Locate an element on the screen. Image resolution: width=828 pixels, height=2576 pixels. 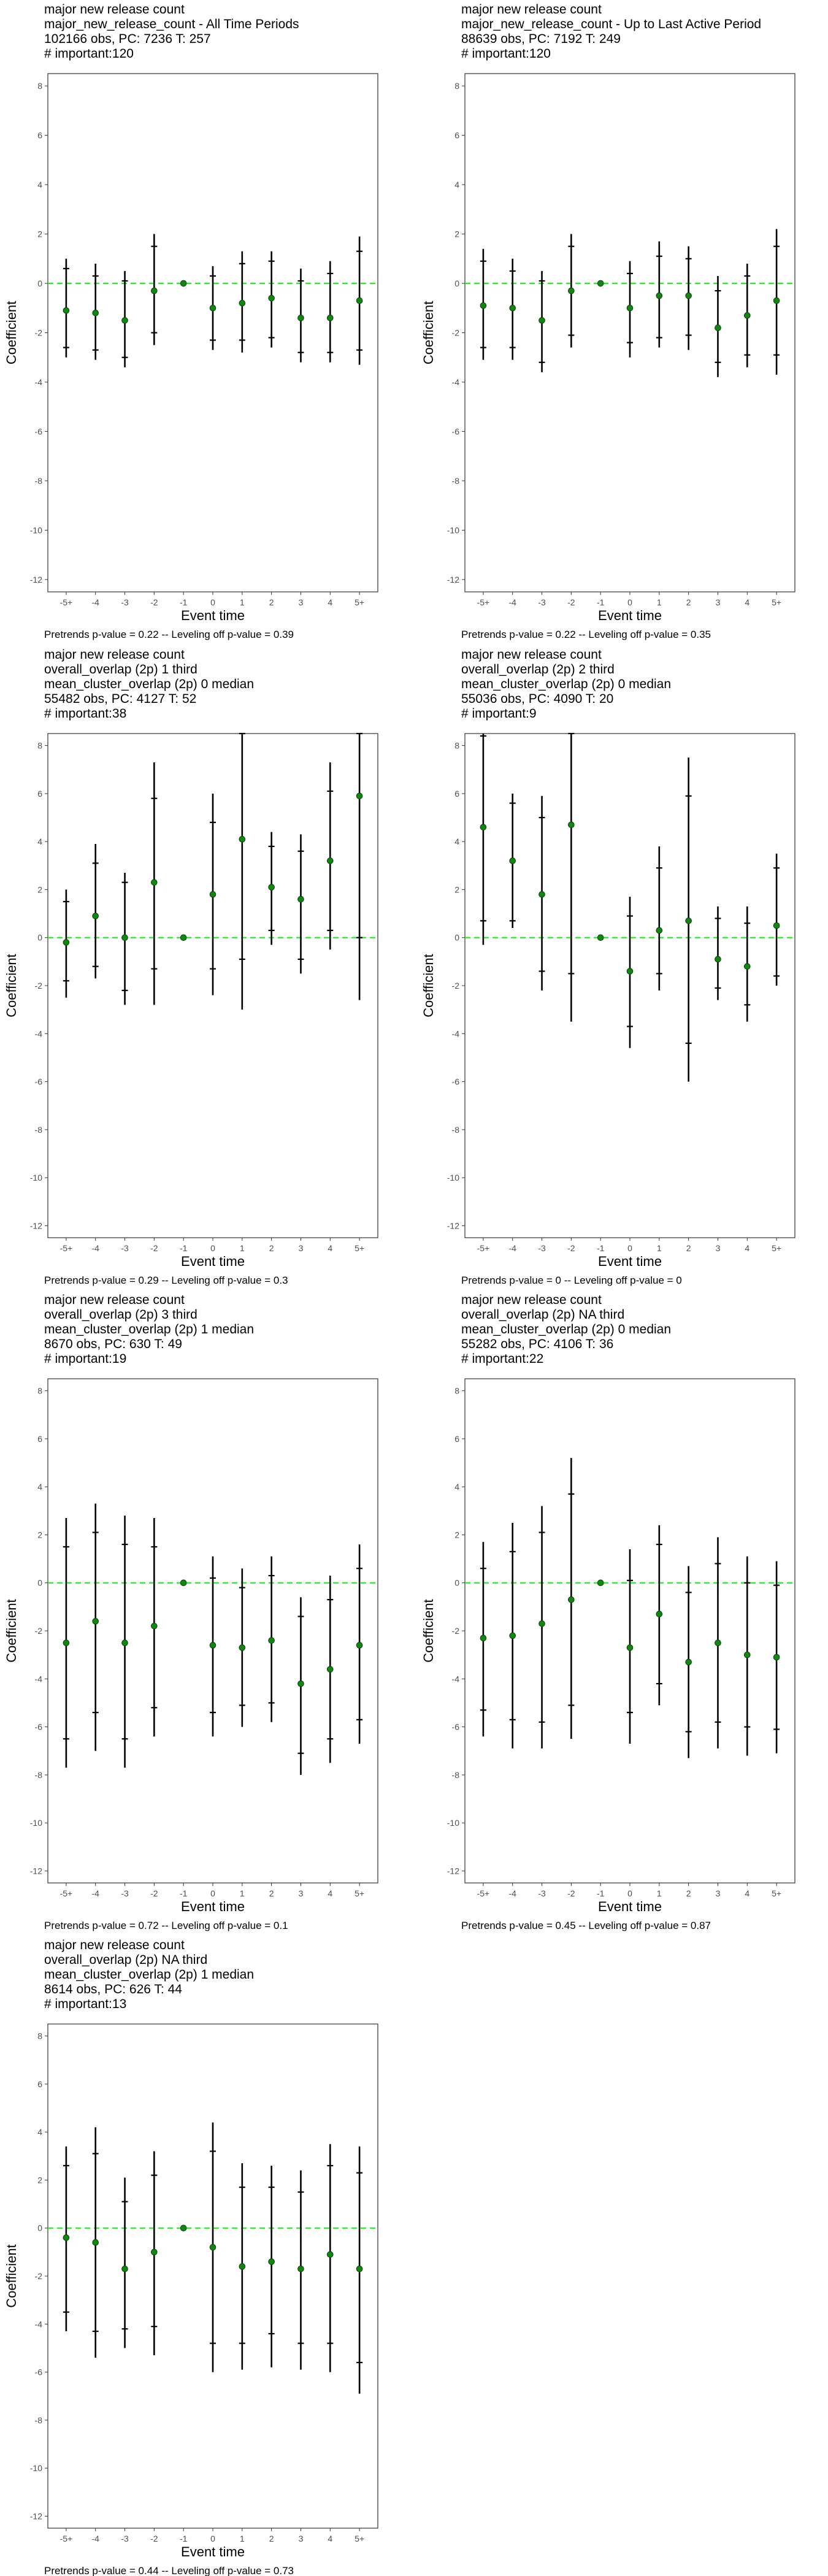
chart-title-line-5: # important:19 is located at coordinates (85, 1359).